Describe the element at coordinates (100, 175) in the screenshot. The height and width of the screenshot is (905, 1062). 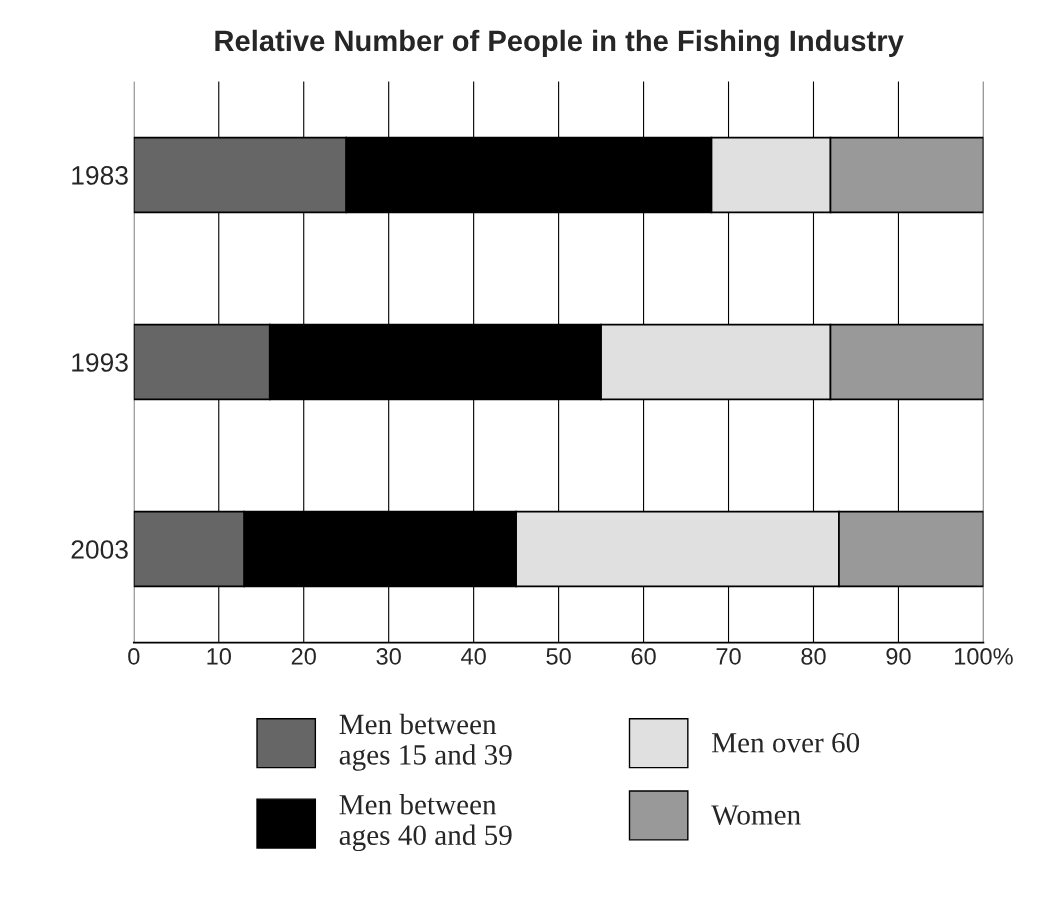
I see `y-tick-label: 1983` at that location.